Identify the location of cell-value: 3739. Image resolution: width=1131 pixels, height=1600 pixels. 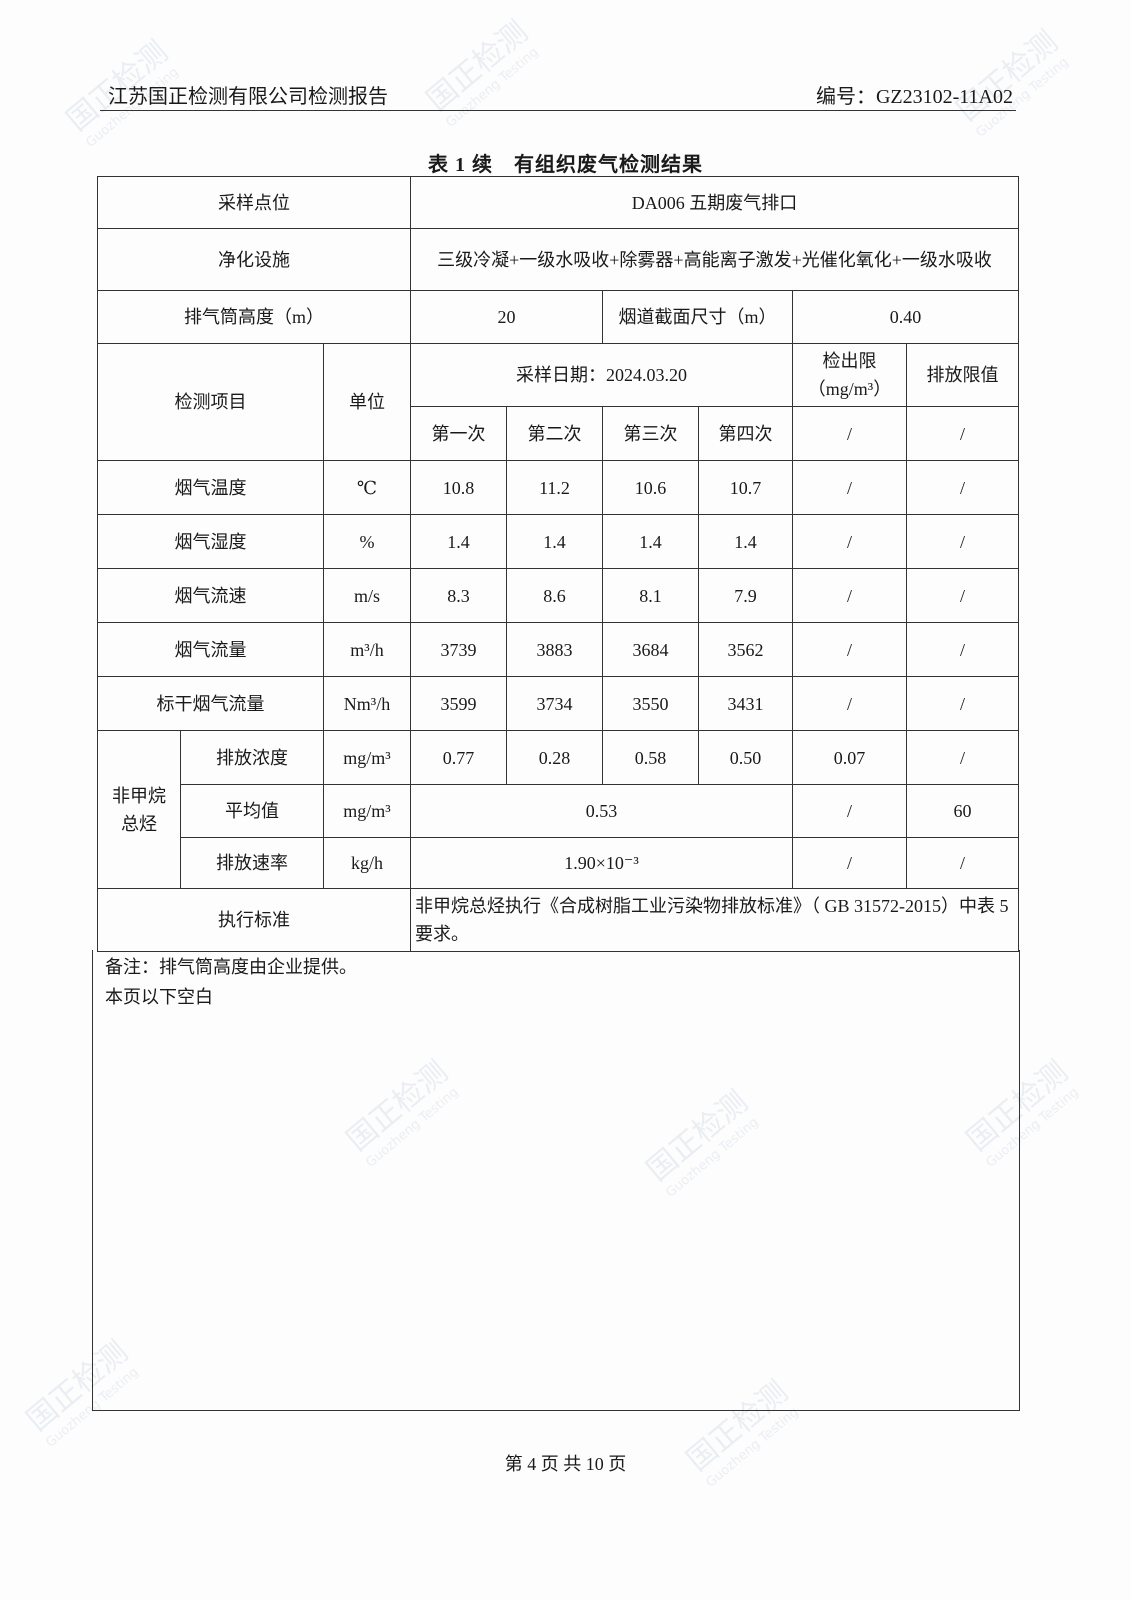
(458, 649).